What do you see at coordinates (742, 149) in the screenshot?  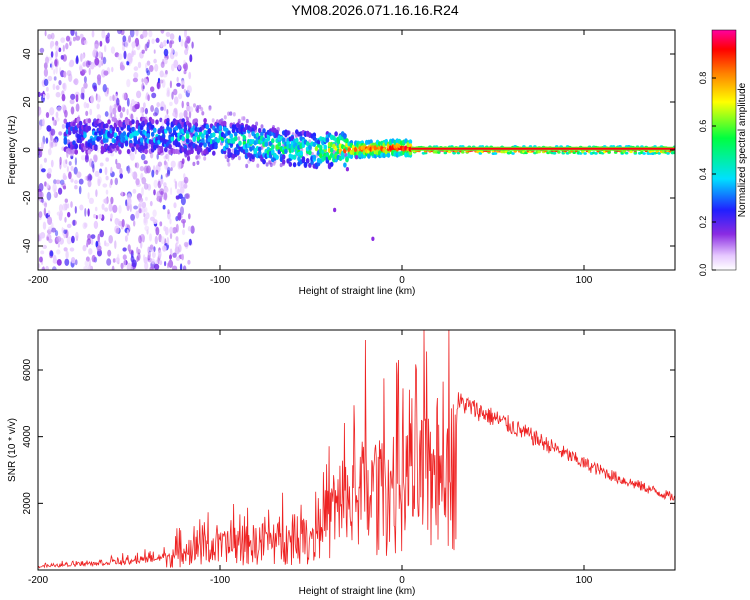 I see `colorbar-label: Normalized spectral amplitude` at bounding box center [742, 149].